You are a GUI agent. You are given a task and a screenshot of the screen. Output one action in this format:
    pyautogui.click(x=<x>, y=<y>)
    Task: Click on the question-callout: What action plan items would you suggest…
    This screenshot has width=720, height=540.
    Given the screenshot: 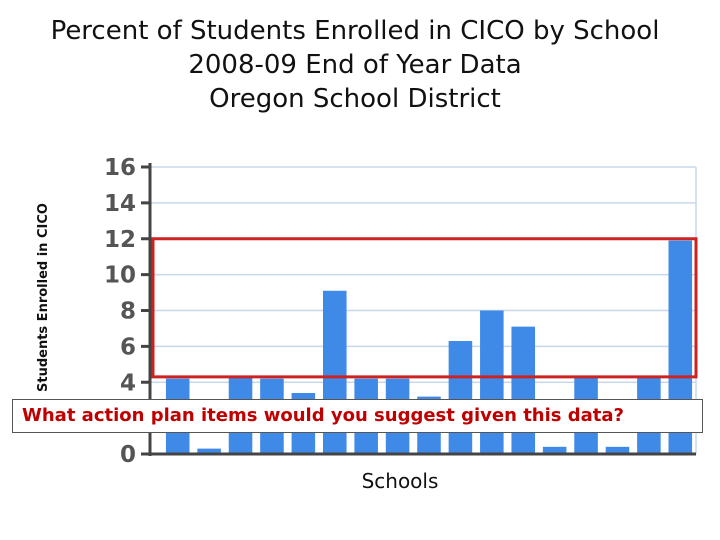 What is the action you would take?
    pyautogui.click(x=357, y=416)
    